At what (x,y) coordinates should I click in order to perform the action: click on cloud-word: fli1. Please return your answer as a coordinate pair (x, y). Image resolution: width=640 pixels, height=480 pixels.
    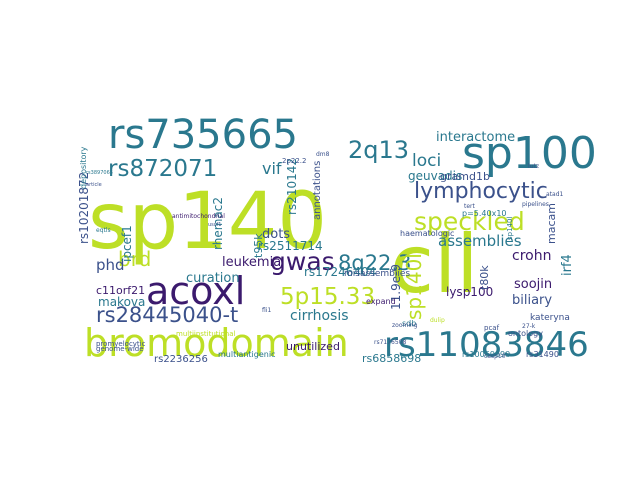
    Looking at the image, I should click on (266, 310).